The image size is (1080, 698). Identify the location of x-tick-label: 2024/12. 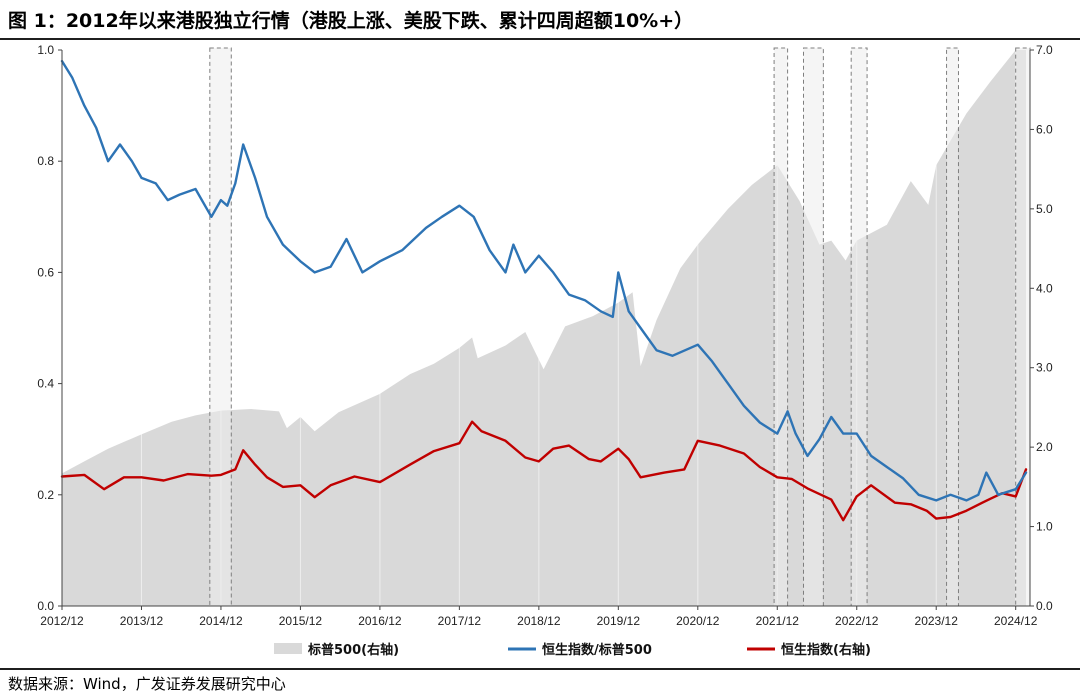
(1016, 621).